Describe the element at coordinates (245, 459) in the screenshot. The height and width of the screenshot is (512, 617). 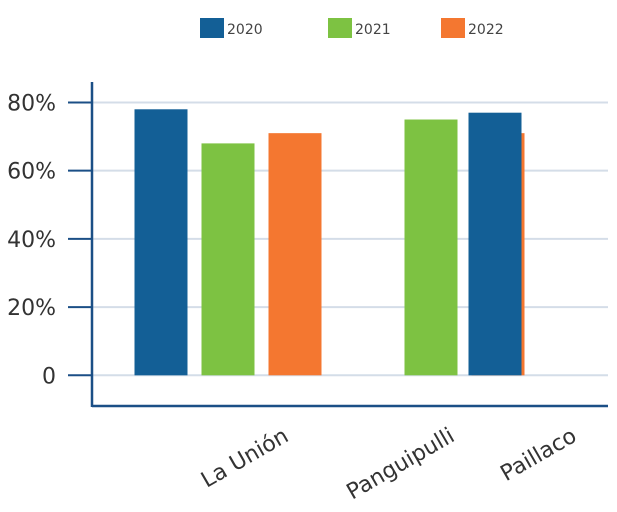
I see `category-label-0: La Unión` at that location.